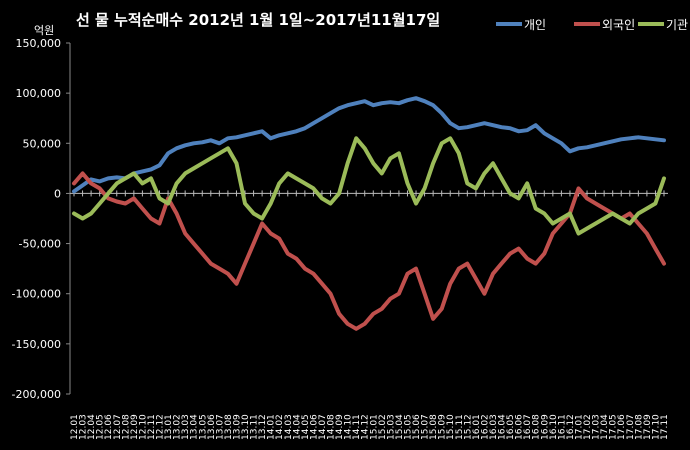 This screenshot has height=450, width=690. I want to click on x-tick-label: 14.11, so click(357, 427).